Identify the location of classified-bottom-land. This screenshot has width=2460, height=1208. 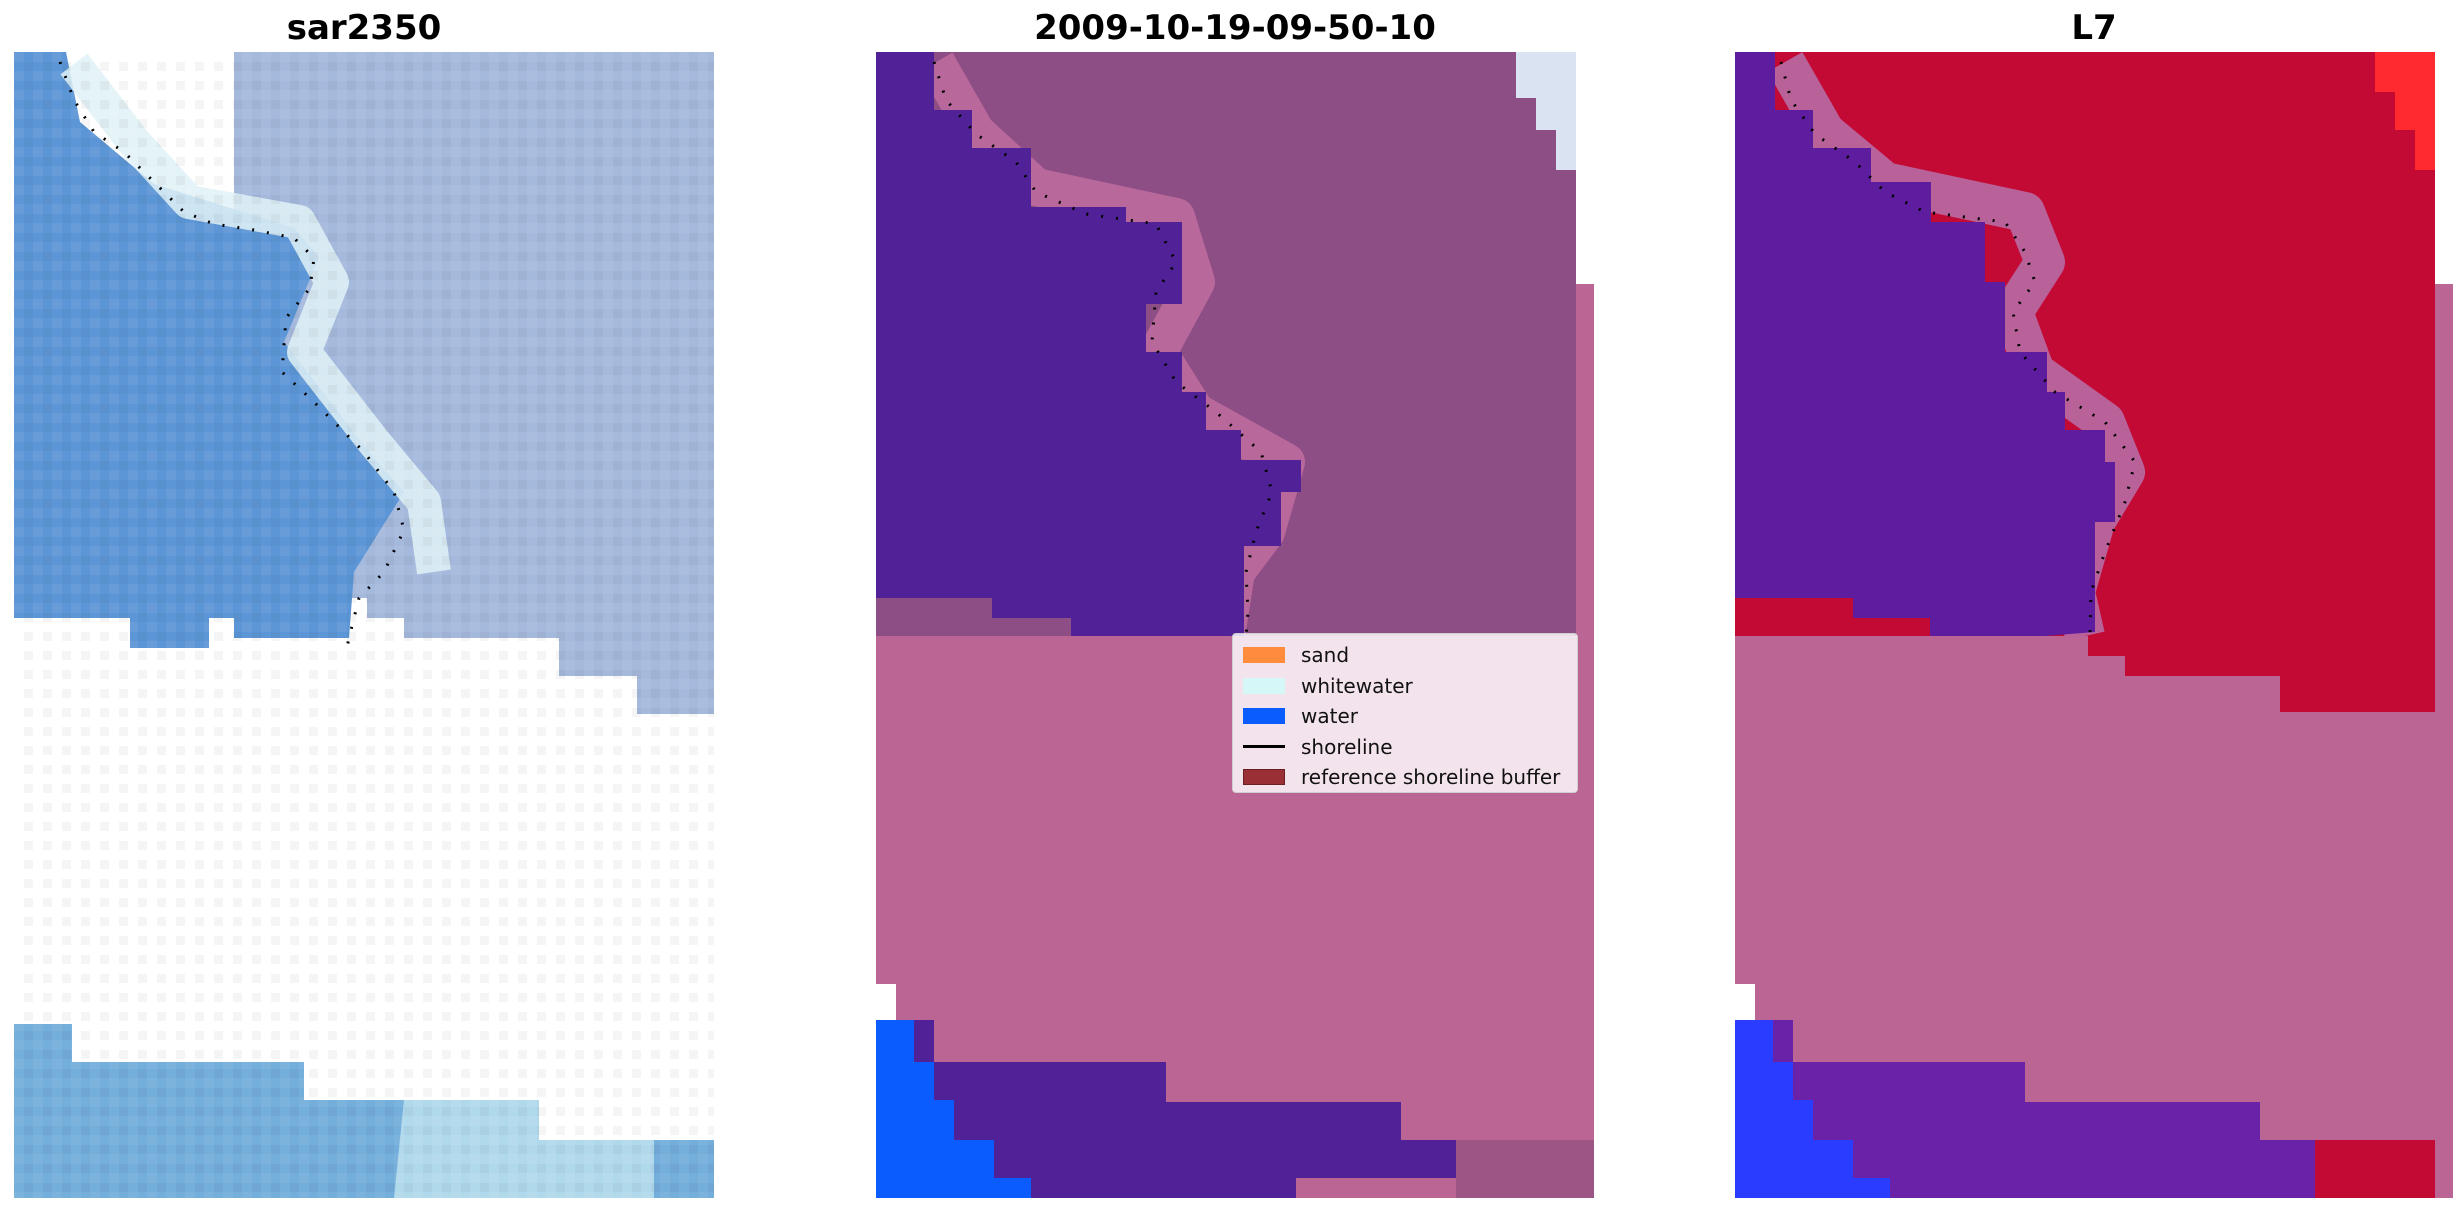
(1525, 1169).